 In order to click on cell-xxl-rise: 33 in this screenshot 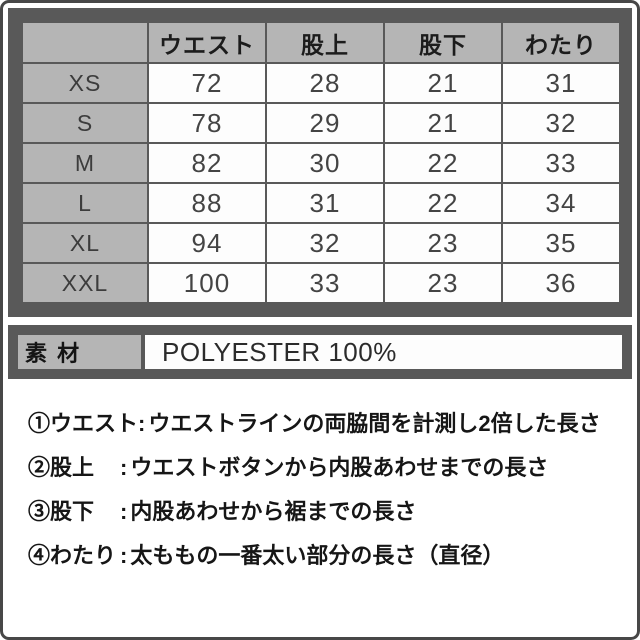, I will do `click(325, 283)`.